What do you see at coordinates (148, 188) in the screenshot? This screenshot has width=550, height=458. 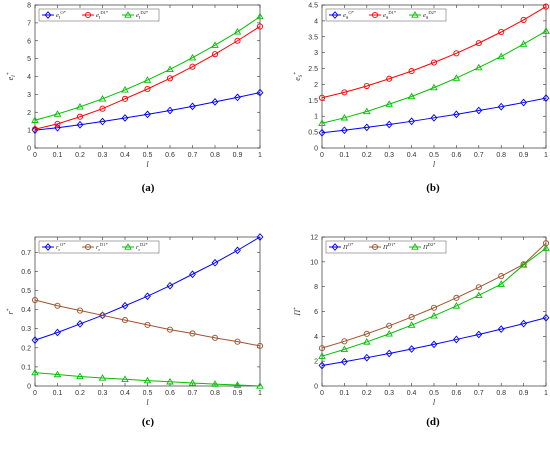 I see `panel-label: (a)` at bounding box center [148, 188].